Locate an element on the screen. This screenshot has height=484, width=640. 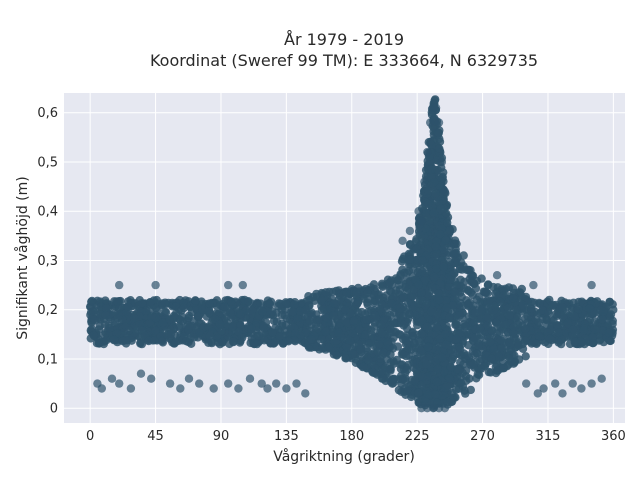
y-tick-label: 0,3 is located at coordinates (47, 261).